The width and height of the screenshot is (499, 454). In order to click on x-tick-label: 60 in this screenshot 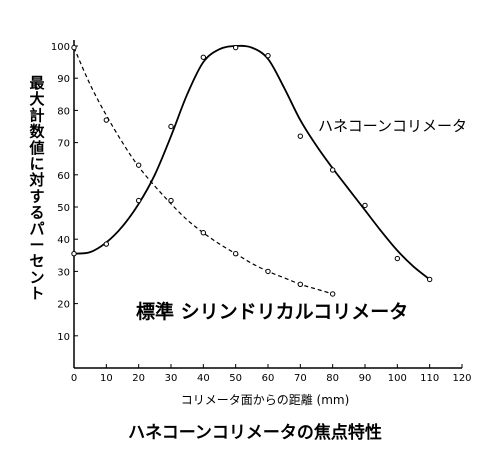, I will do `click(268, 378)`.